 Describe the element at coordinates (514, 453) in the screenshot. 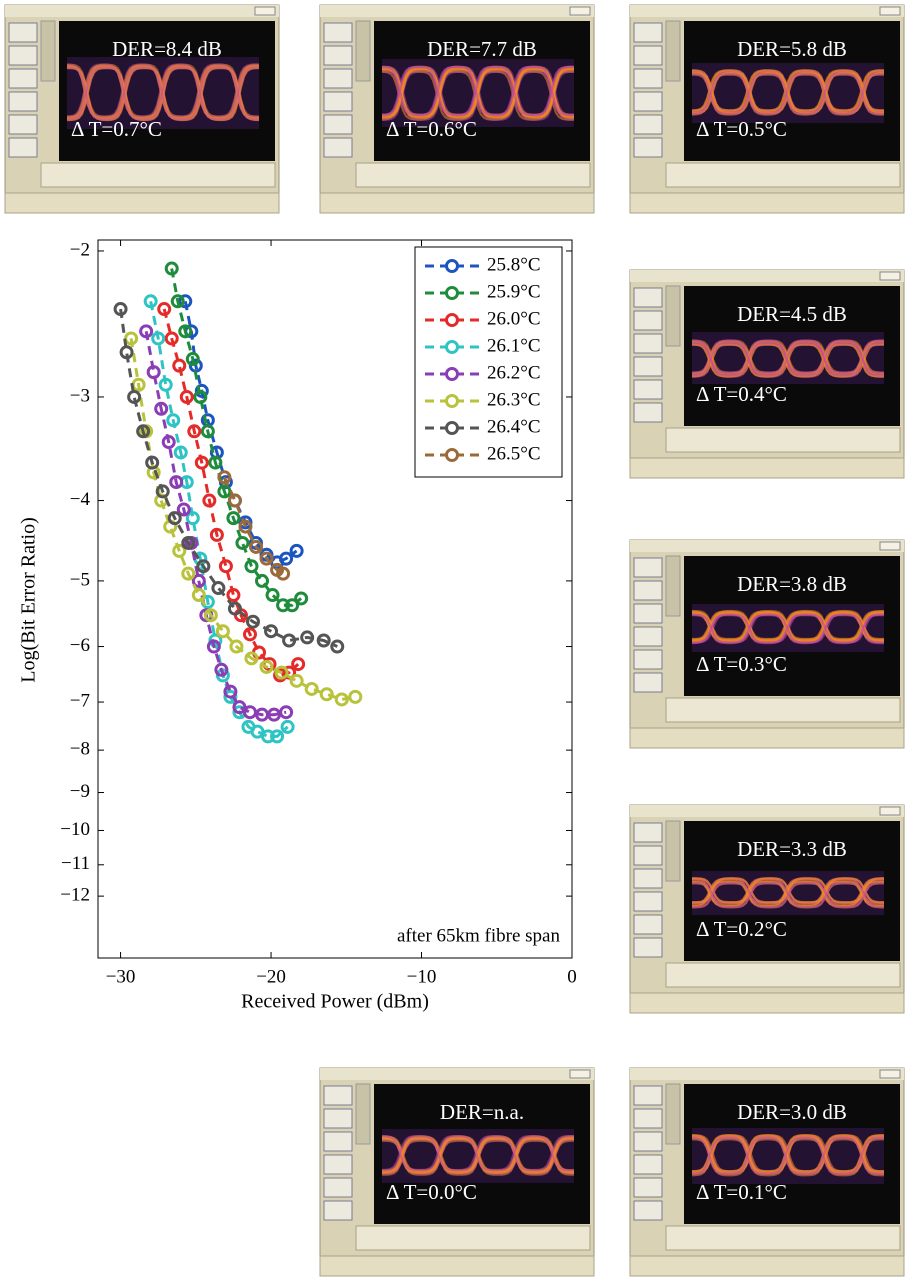

I see `legend-label: 26.5°C` at that location.